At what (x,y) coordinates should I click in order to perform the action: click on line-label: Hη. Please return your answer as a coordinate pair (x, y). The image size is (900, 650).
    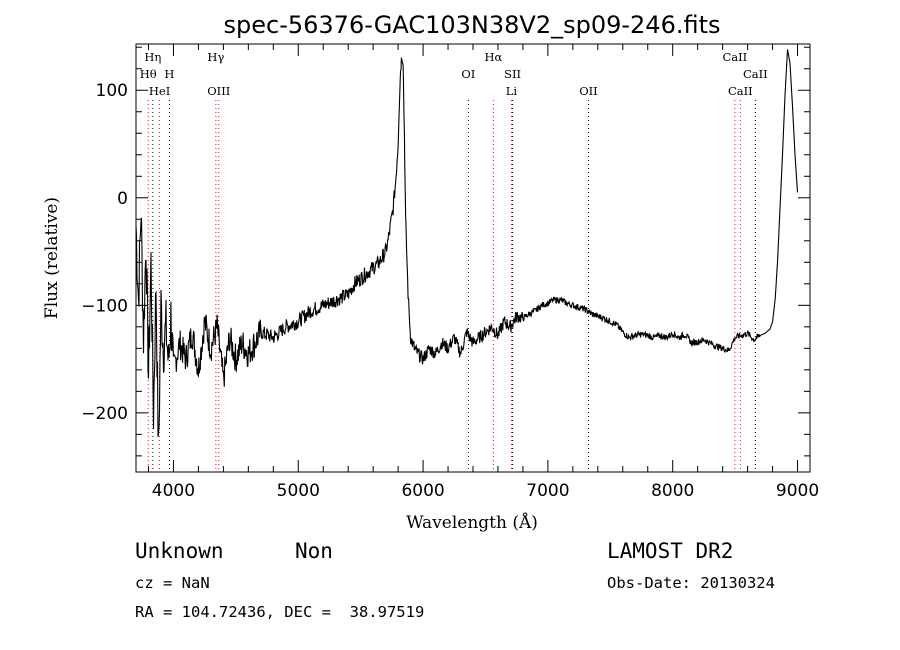
    Looking at the image, I should click on (152, 57).